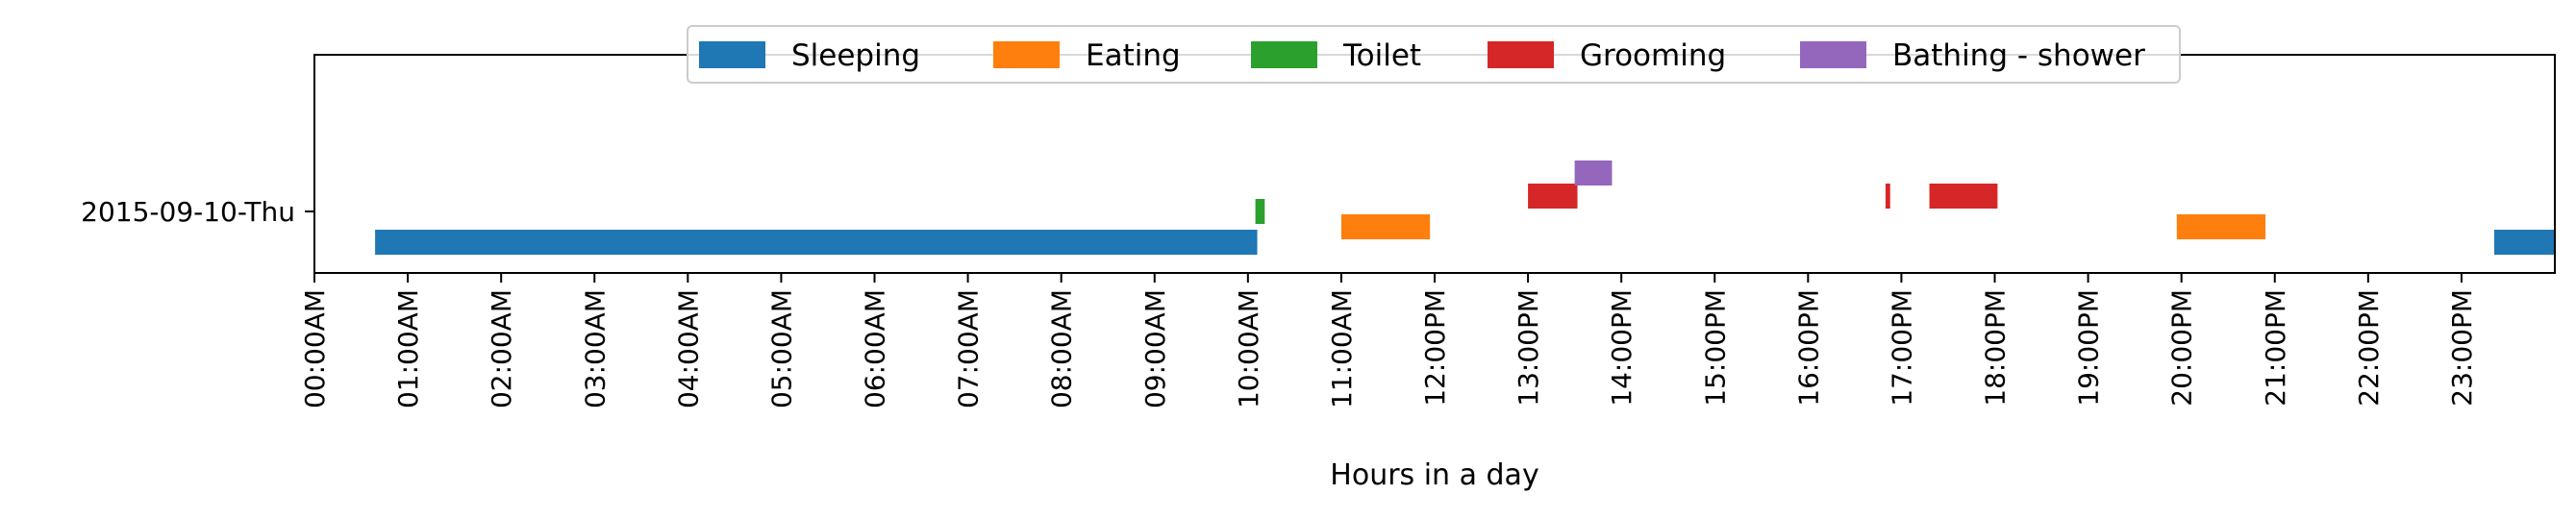 This screenshot has height=519, width=2576. I want to click on legend-label-eating: Eating, so click(1133, 55).